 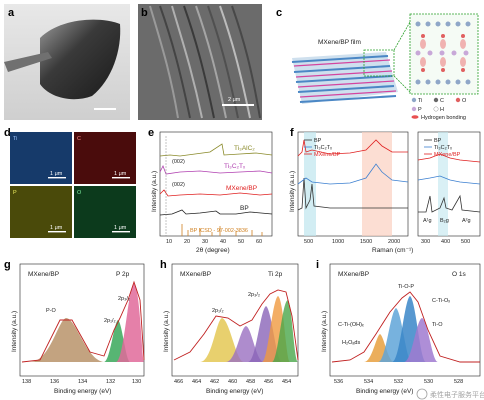 I want to click on legend-p: P, so click(x=420, y=110).